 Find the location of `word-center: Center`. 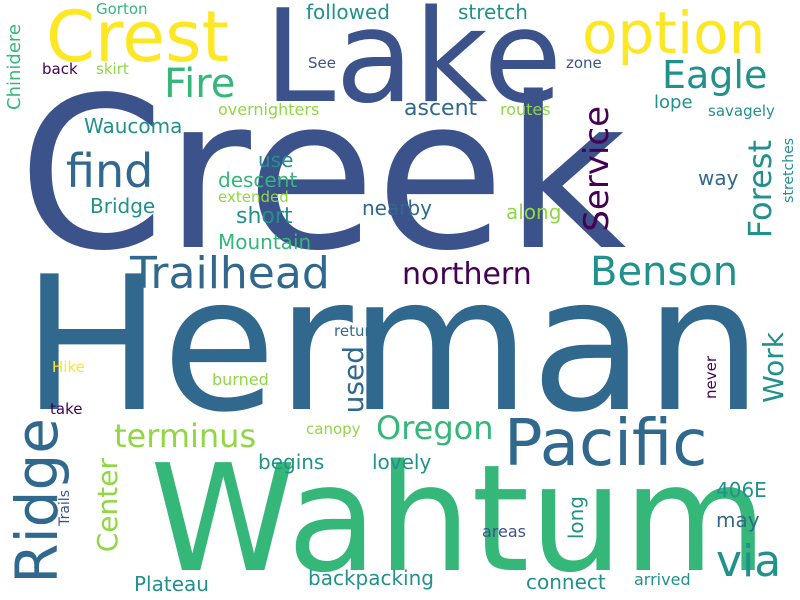

word-center: Center is located at coordinates (107, 505).